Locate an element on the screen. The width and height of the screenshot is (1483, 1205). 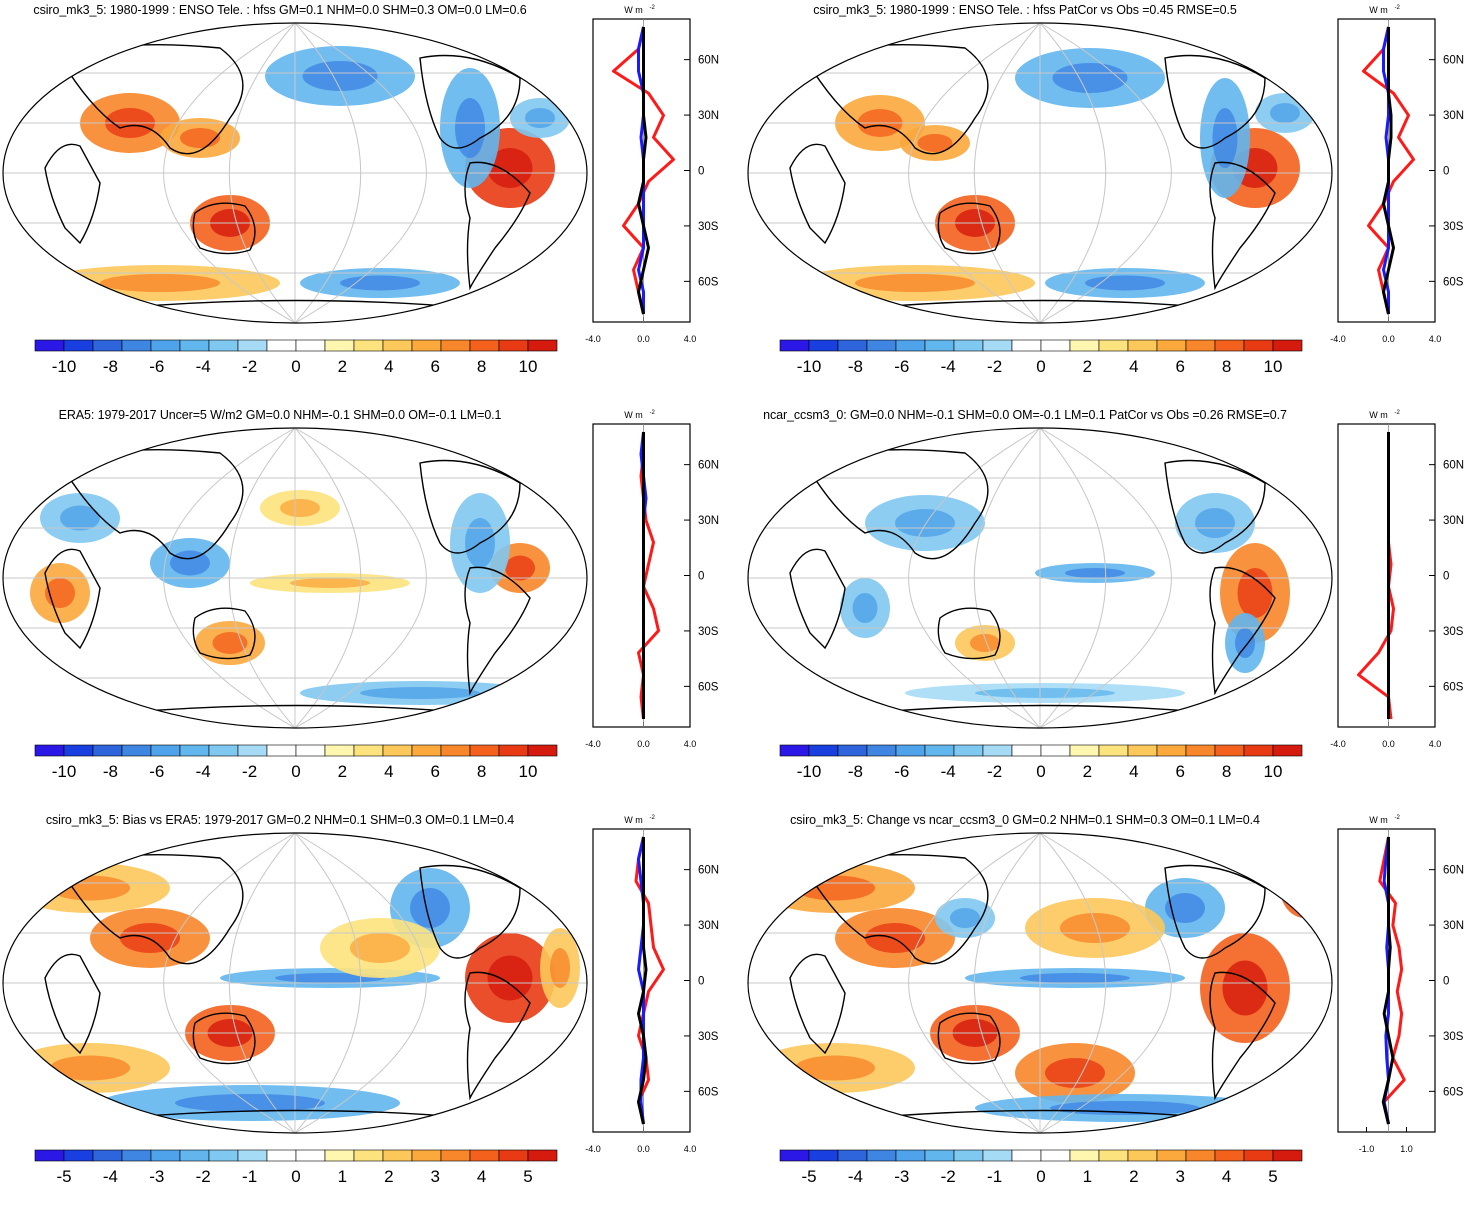
profile-black is located at coordinates (1388, 981).